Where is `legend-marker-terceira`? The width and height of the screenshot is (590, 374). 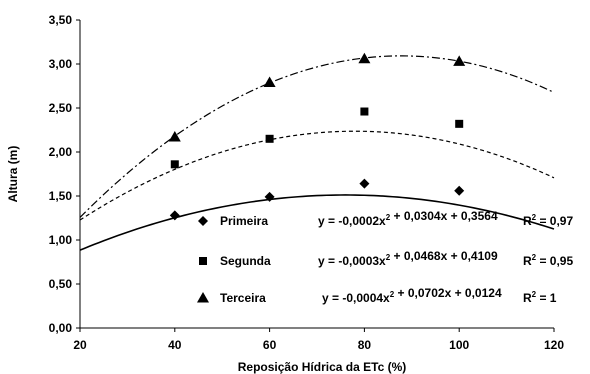 legend-marker-terceira is located at coordinates (203, 297).